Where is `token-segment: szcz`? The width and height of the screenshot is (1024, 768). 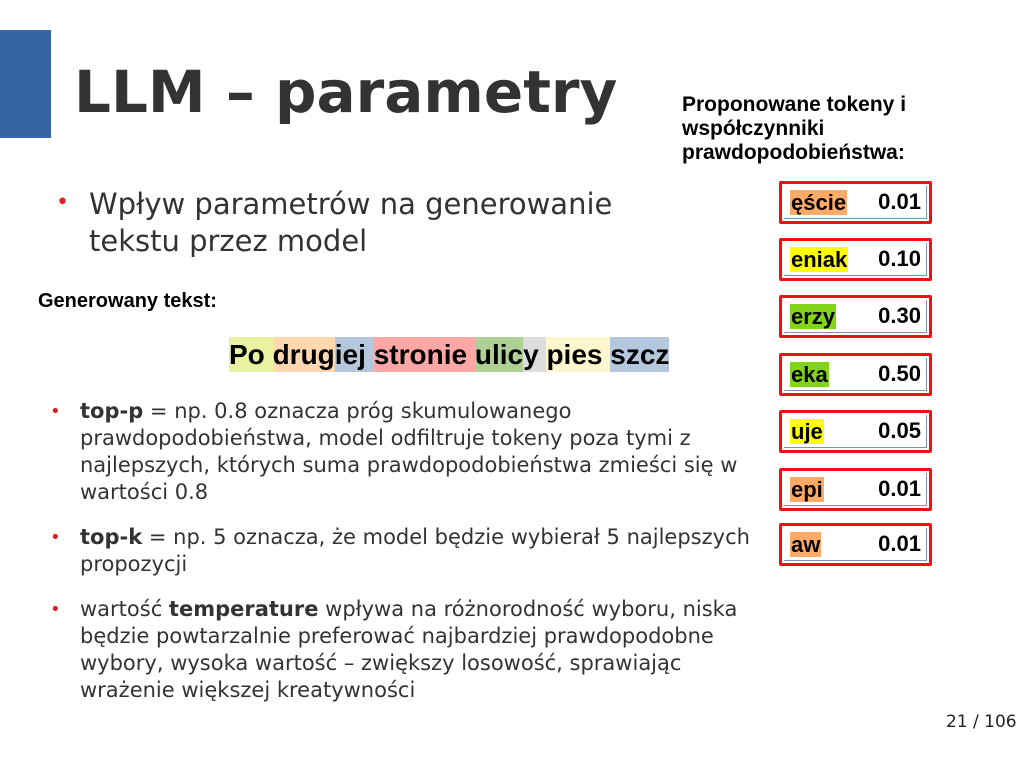
token-segment: szcz is located at coordinates (640, 354).